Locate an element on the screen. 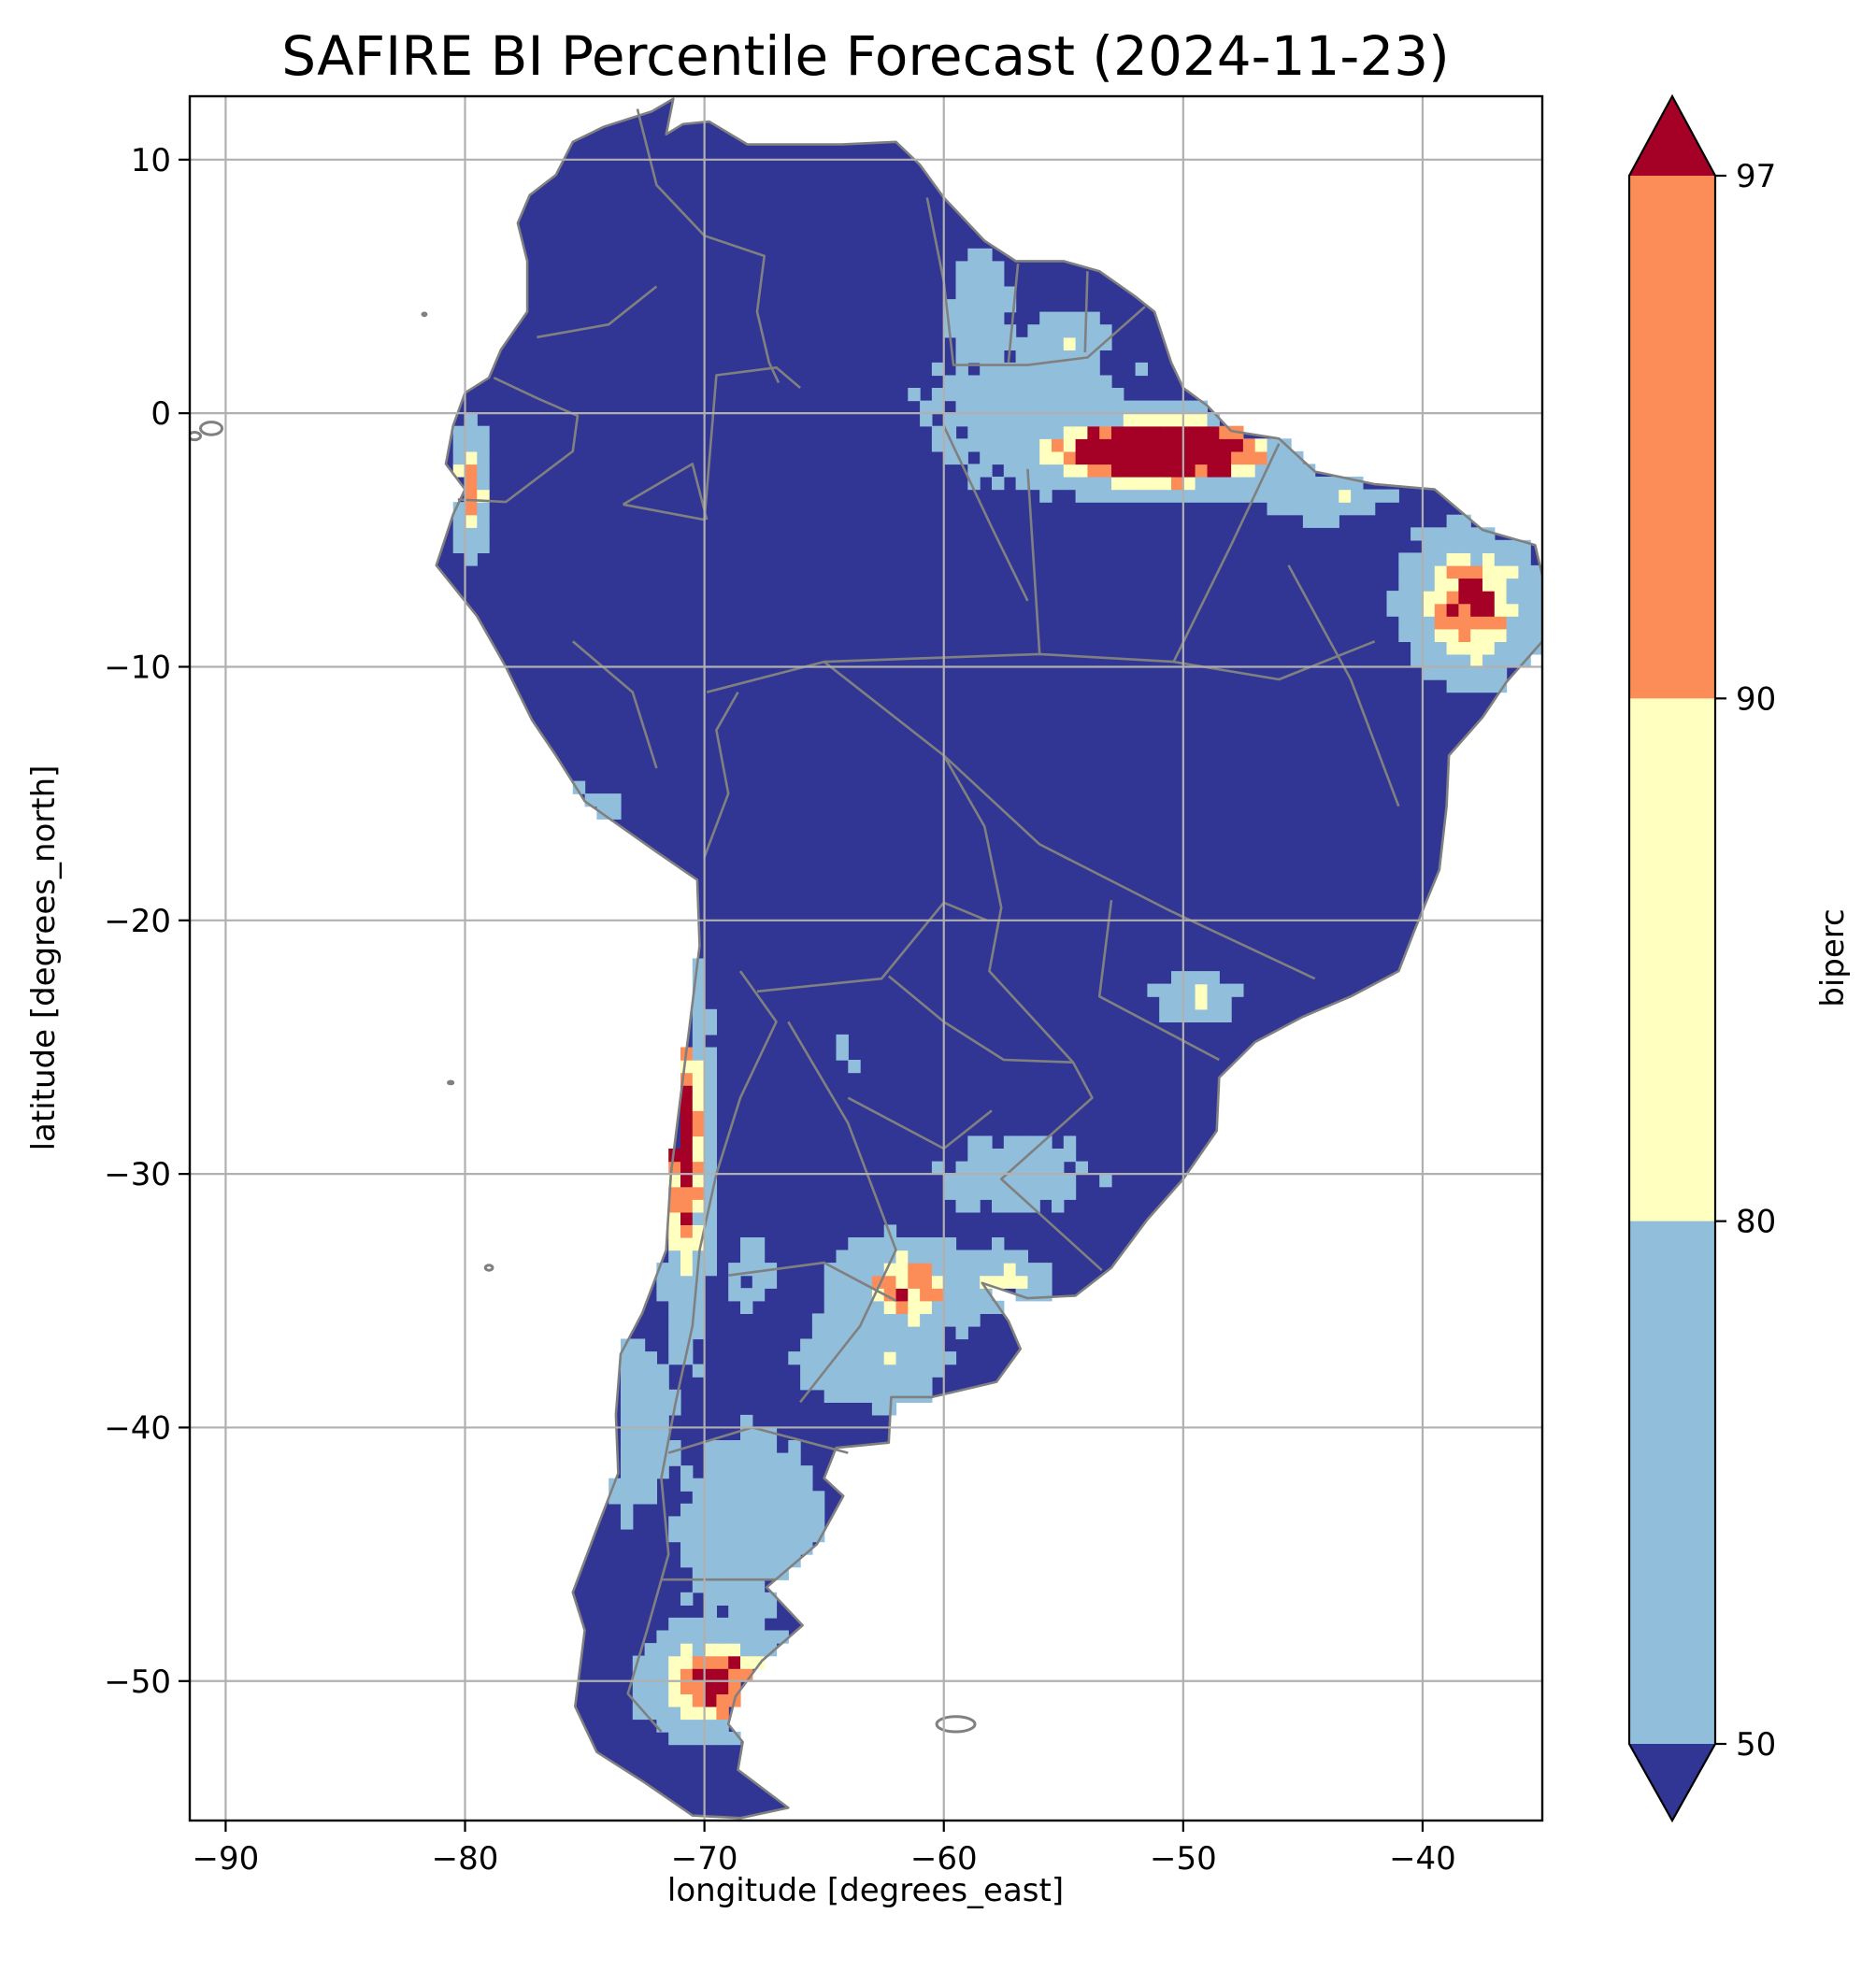 This screenshot has height=1971, width=1876. colorbar-tick-label: 50 is located at coordinates (1756, 1745).